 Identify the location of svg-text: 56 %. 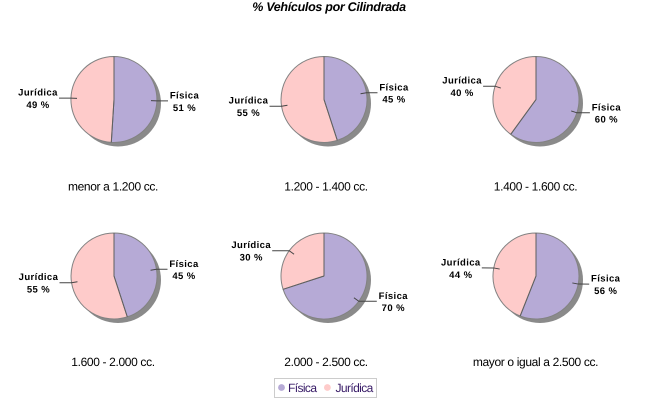
(605, 291).